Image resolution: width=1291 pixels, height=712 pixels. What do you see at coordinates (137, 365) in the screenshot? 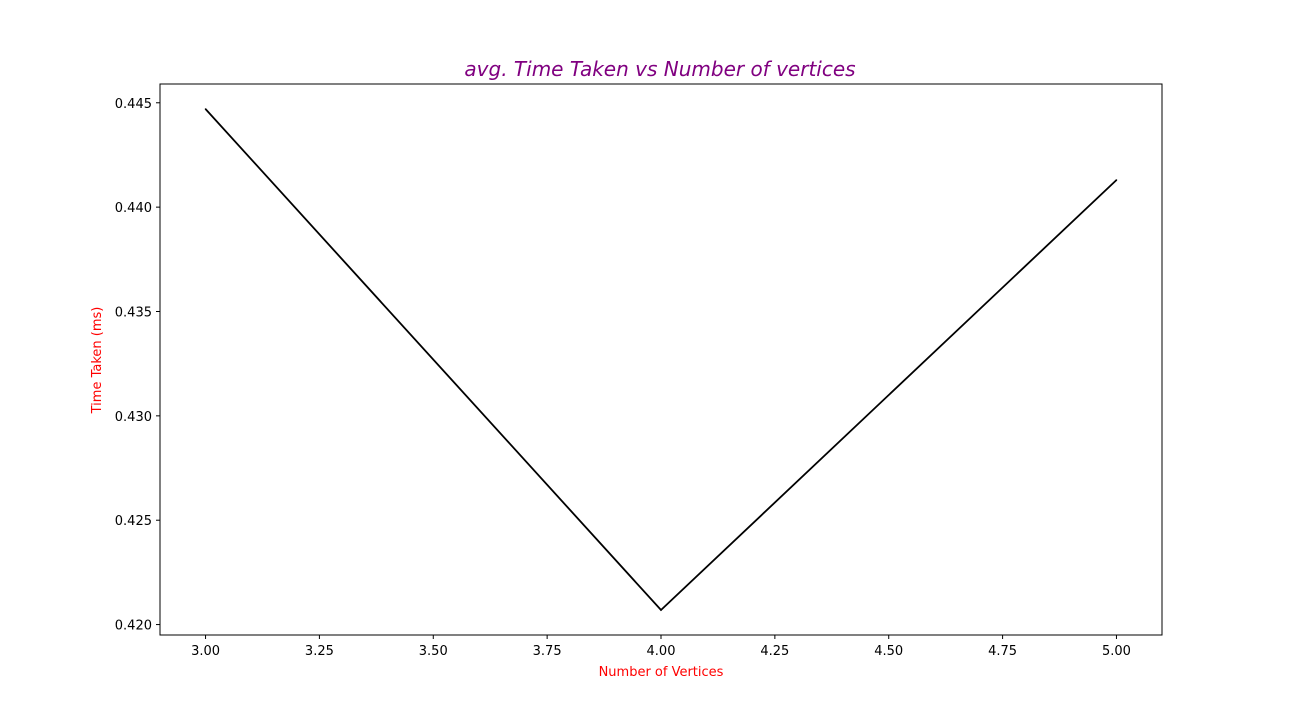
I see `y-axis: 0.420 0.425 0.430 0.435 0.440 0.445` at bounding box center [137, 365].